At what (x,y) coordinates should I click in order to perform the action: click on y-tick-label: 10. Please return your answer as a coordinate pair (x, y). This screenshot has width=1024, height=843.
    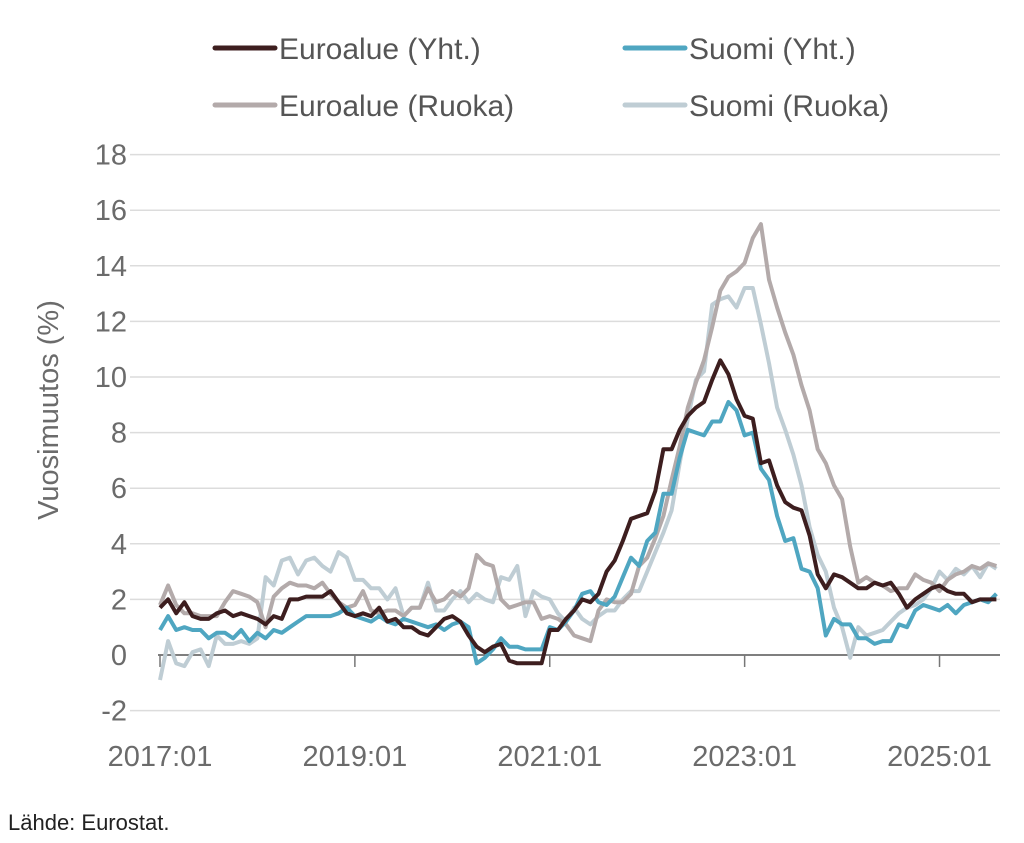
    Looking at the image, I should click on (111, 378).